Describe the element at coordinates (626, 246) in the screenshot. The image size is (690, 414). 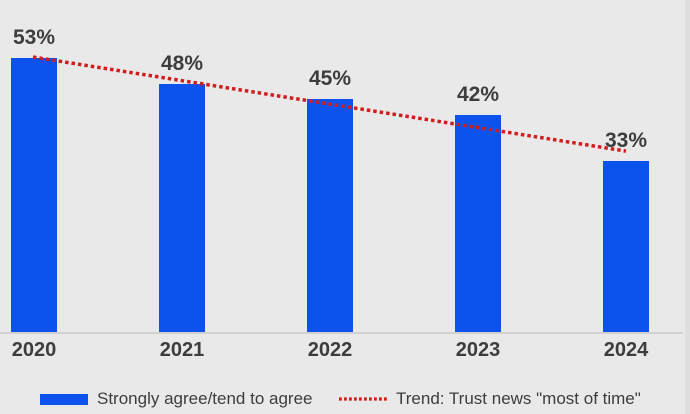
I see `bar-2024` at that location.